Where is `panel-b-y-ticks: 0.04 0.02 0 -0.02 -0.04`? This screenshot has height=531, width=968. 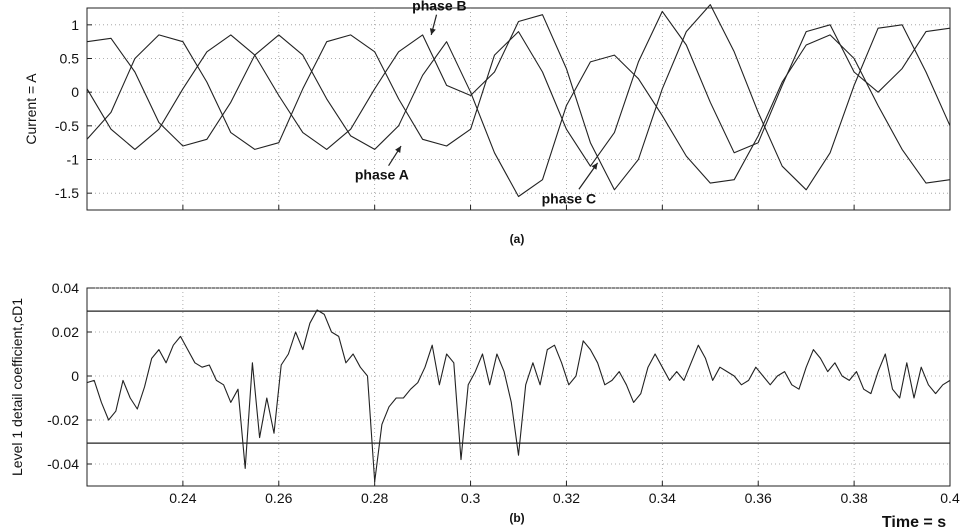 panel-b-y-ticks: 0.04 0.02 0 -0.02 -0.04 is located at coordinates (69, 376).